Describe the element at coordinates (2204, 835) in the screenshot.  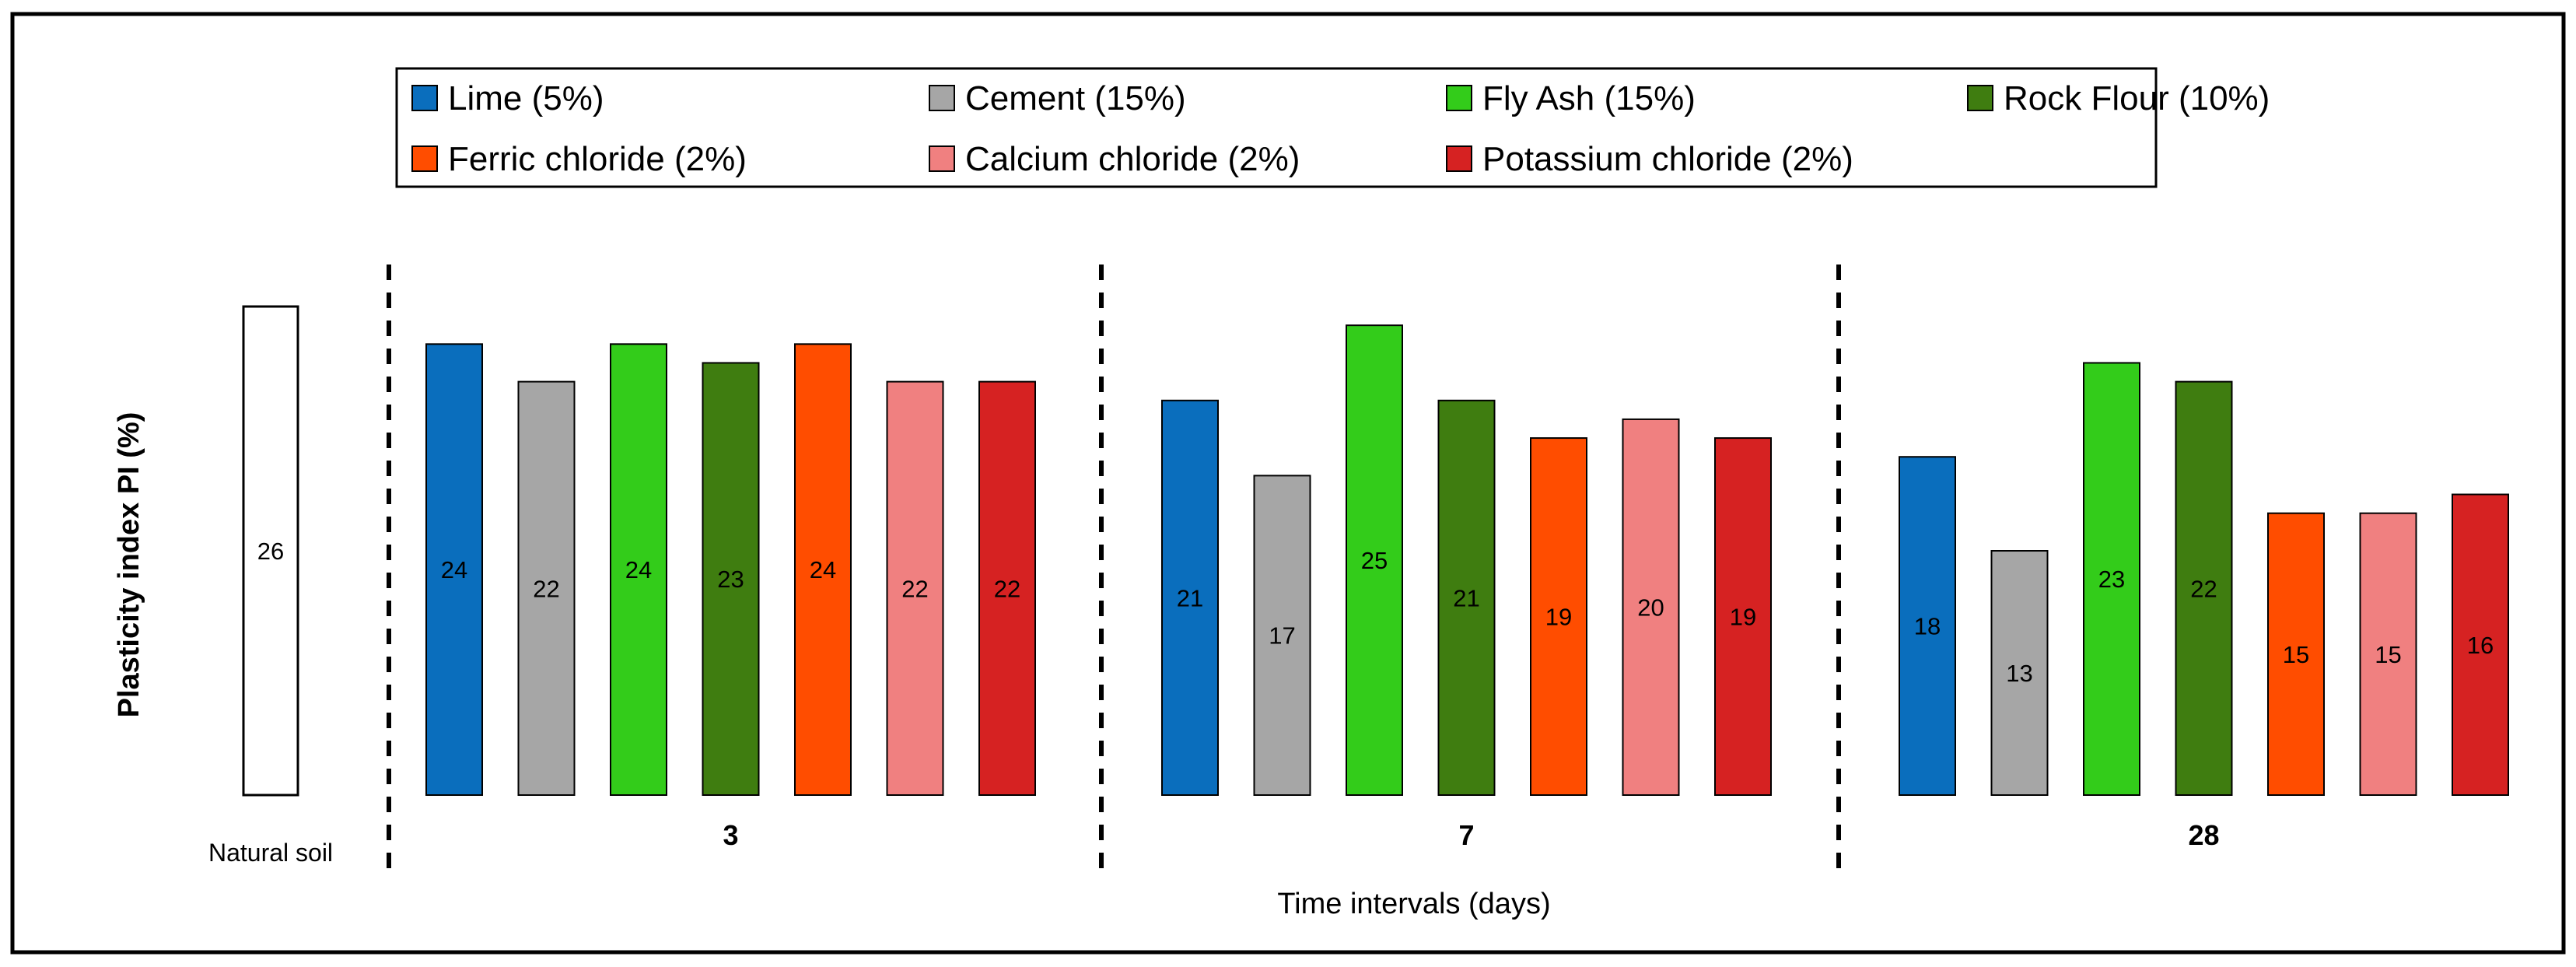
I see `x-tick-label-day28: 28` at that location.